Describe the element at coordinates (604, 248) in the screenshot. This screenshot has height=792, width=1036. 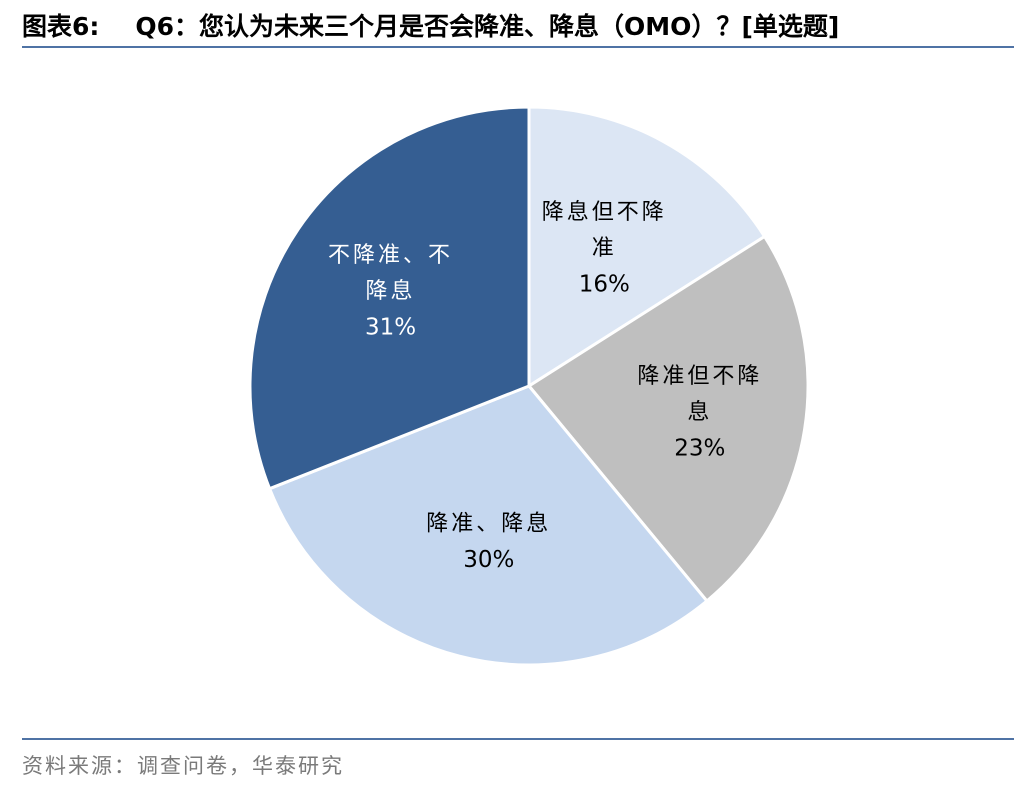
I see `slice-category-label-1: 准` at that location.